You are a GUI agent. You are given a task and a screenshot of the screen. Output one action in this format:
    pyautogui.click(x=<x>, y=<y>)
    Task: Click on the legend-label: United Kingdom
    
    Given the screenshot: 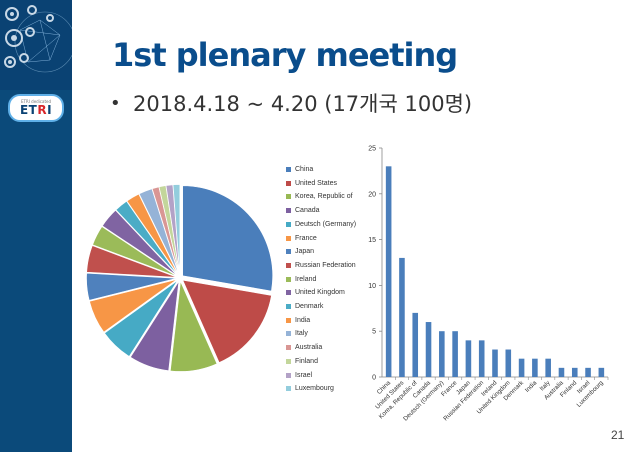 What is the action you would take?
    pyautogui.click(x=320, y=293)
    